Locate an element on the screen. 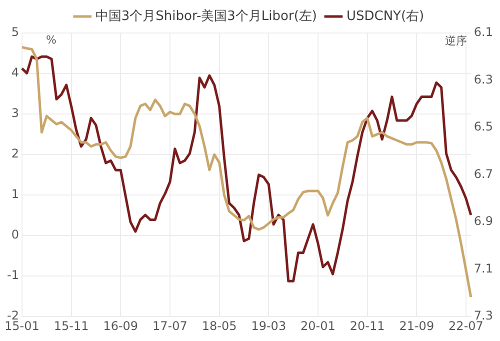 The image size is (500, 341). x-tick-label: 20-01 is located at coordinates (318, 325).